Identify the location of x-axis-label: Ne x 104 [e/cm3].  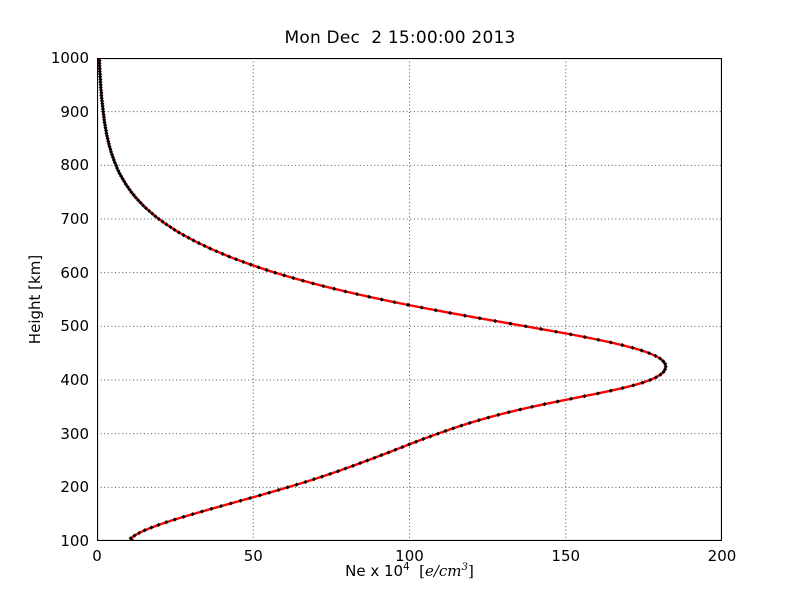
(409, 571).